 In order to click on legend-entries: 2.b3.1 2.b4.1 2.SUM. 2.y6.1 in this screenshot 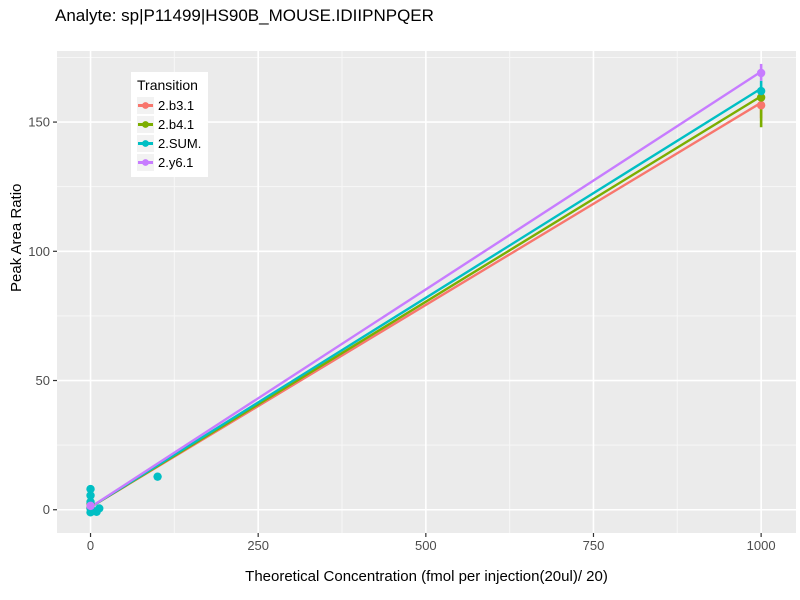, I will do `click(169, 134)`.